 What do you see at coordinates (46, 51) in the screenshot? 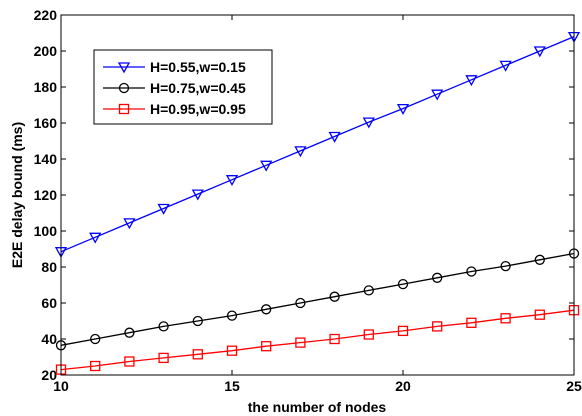
I see `y-tick-label: 200` at bounding box center [46, 51].